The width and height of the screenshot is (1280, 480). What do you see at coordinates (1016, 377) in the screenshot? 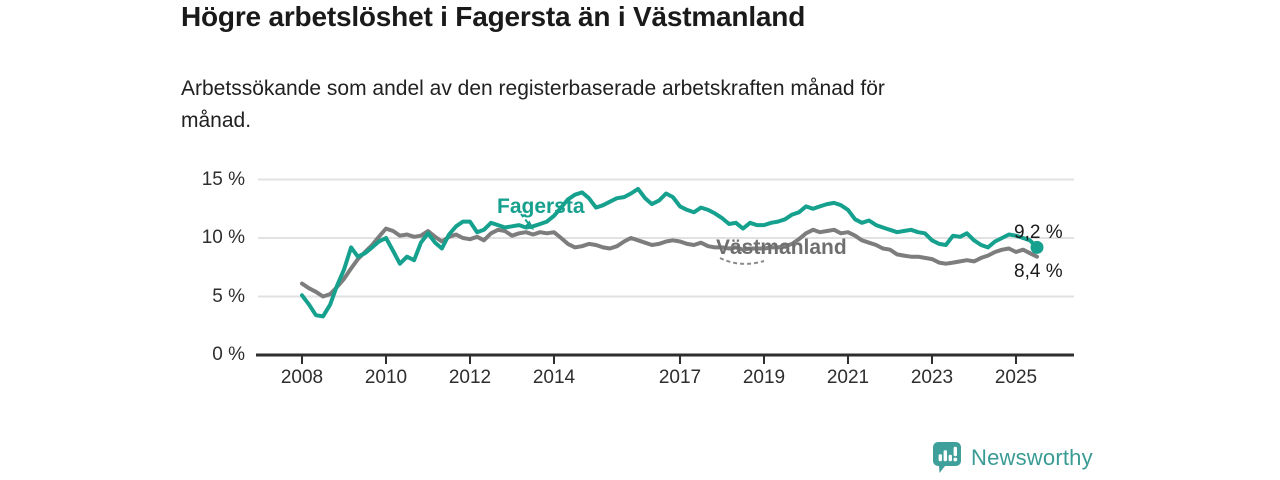
I see `x-tick-label: 2025` at bounding box center [1016, 377].